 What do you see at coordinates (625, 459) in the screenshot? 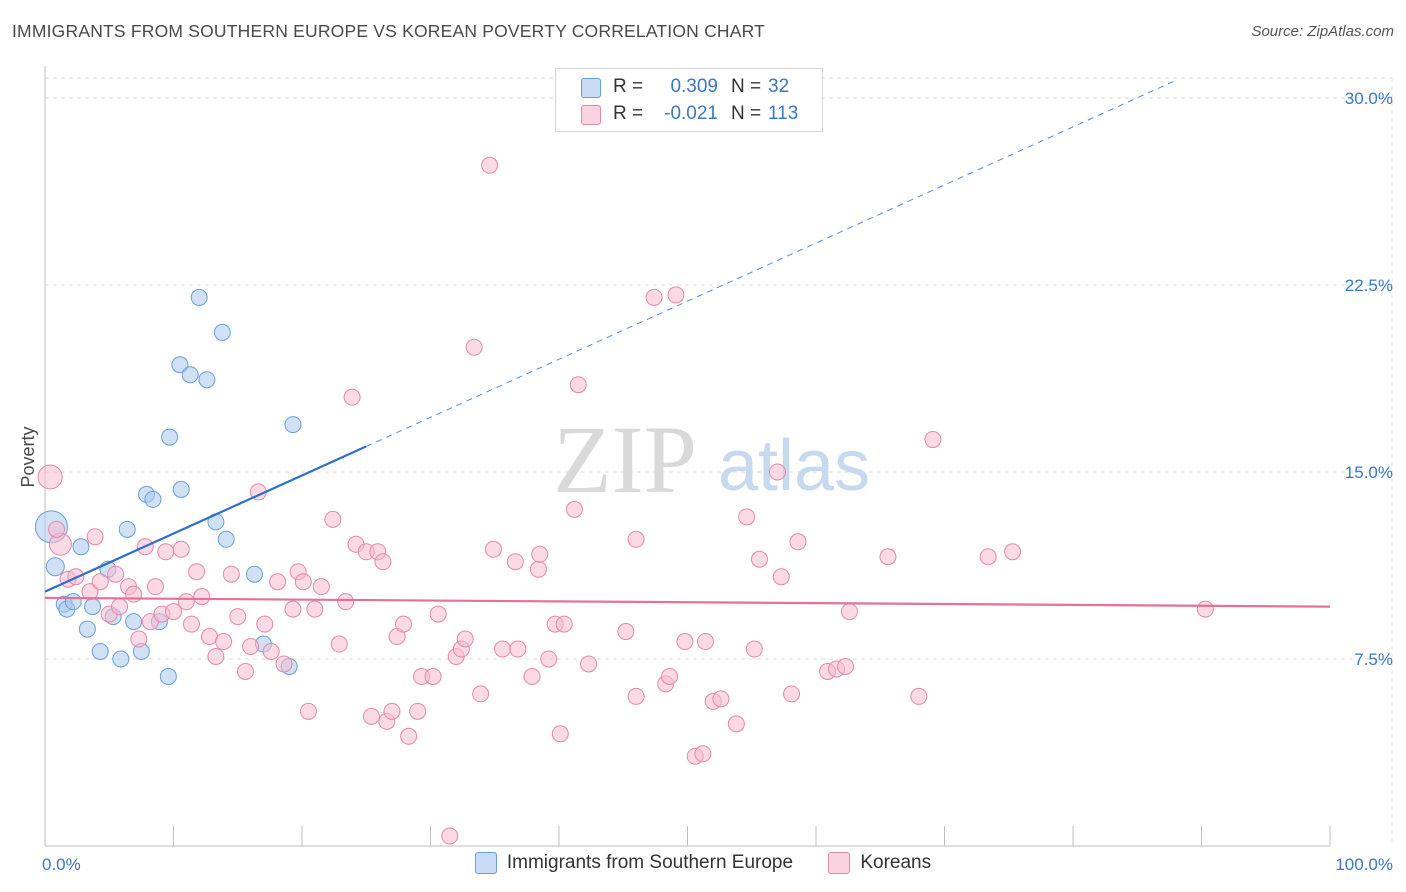
I see `watermark-zip: ZIP` at bounding box center [625, 459].